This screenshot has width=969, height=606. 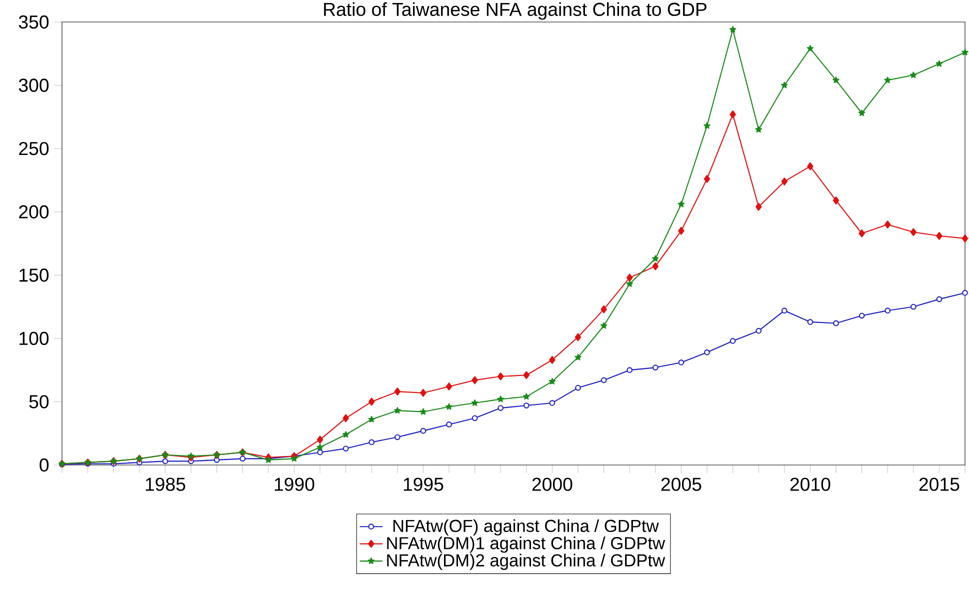 What do you see at coordinates (526, 527) in the screenshot?
I see `legend-label: NFAtw(OF) against China / GDPtw` at bounding box center [526, 527].